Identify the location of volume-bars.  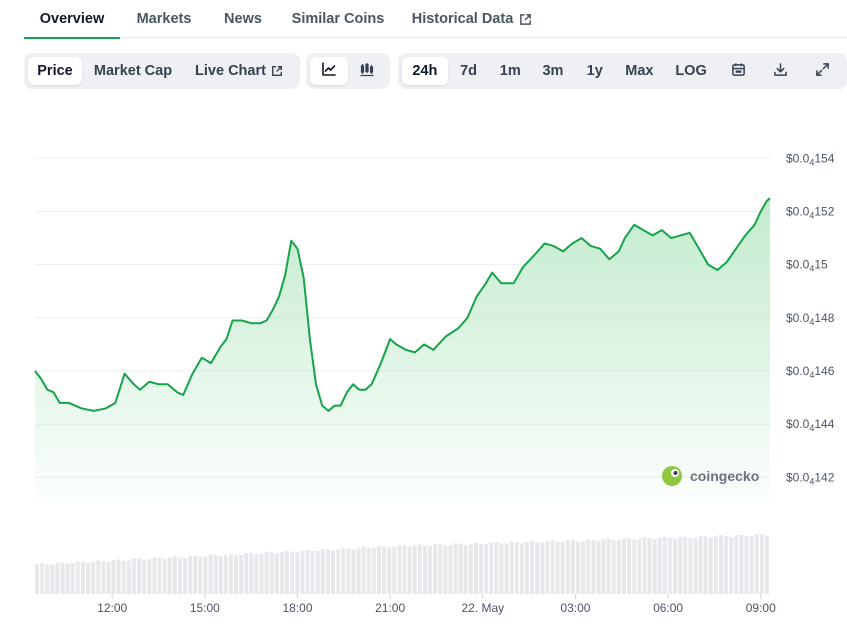
(402, 564).